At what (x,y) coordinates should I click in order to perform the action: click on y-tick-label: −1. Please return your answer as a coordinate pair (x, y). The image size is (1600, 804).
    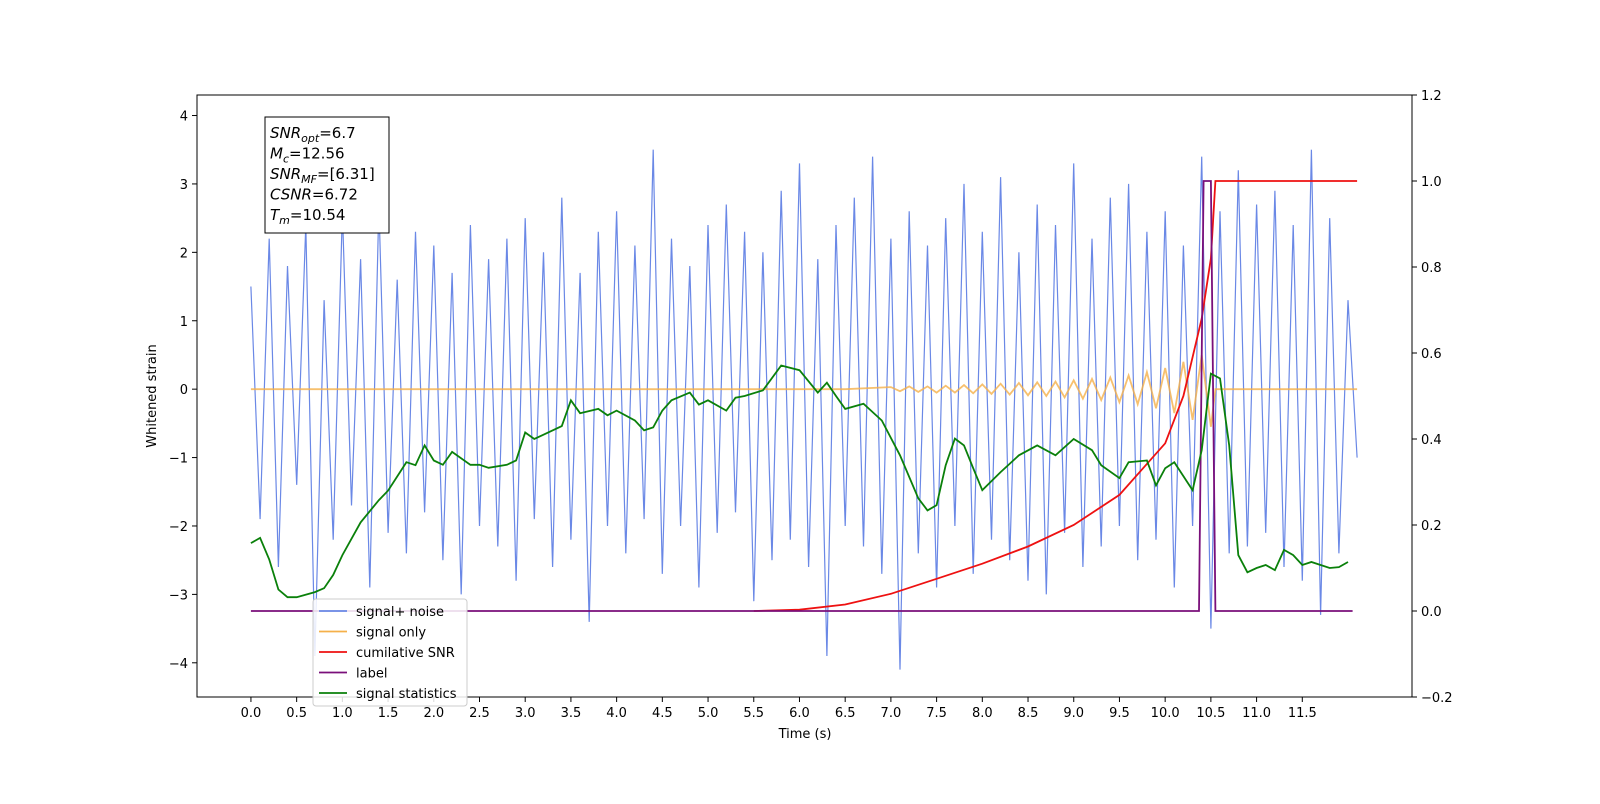
    Looking at the image, I should click on (178, 459).